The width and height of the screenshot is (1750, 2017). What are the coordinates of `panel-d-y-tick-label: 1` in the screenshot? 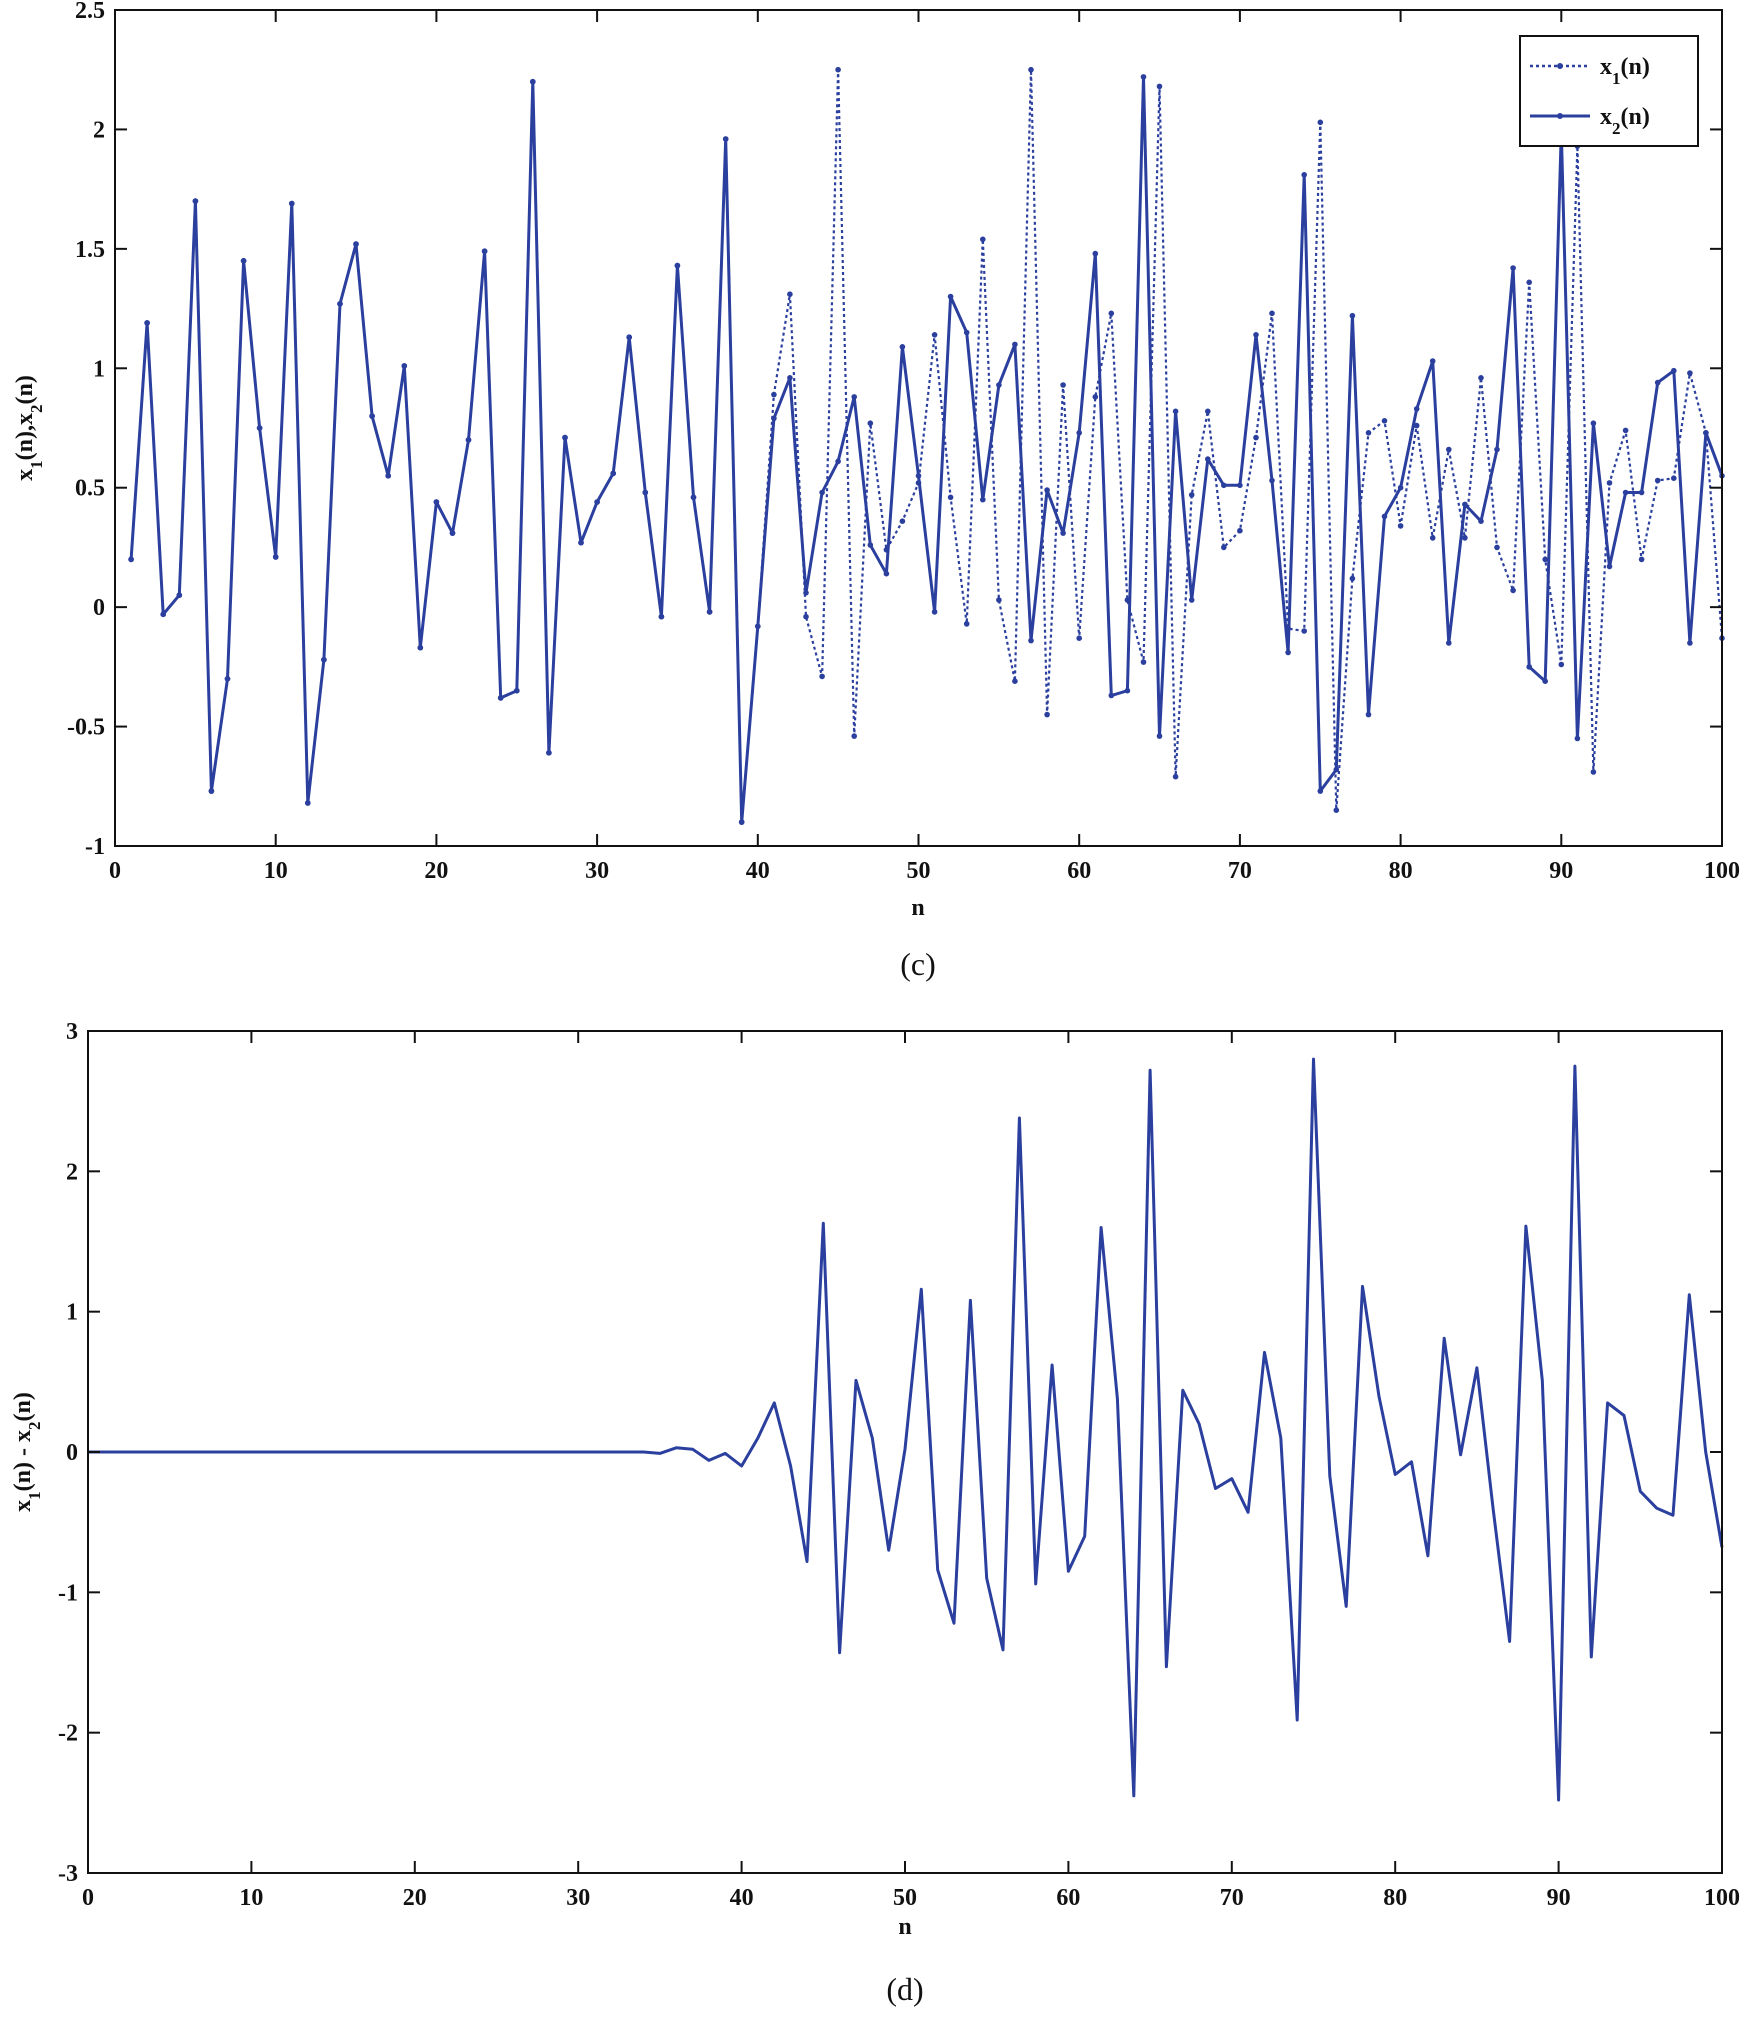 It's located at (72, 1313).